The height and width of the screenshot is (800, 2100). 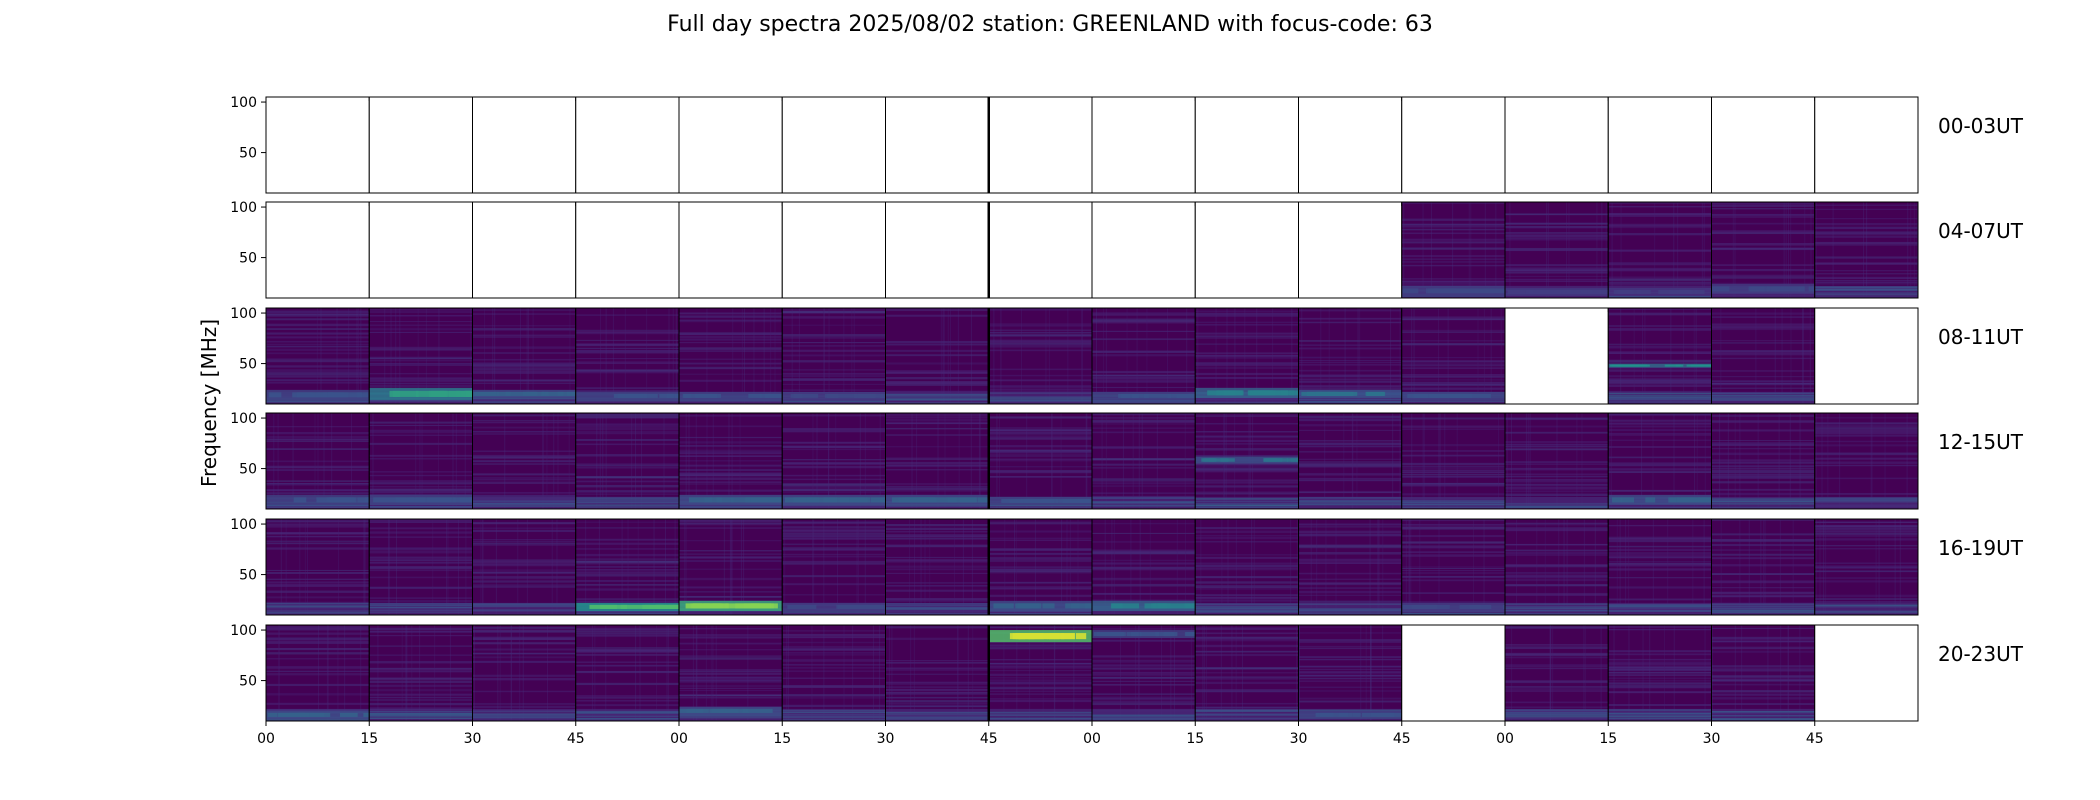 What do you see at coordinates (1981, 231) in the screenshot?
I see `row-label: 04-07UT` at bounding box center [1981, 231].